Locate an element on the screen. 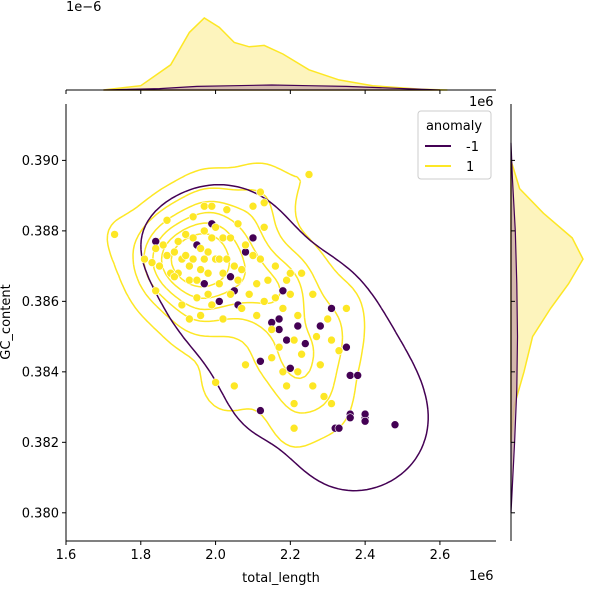 This screenshot has height=600, width=600. y-tick-label: 0.384 is located at coordinates (40, 372).